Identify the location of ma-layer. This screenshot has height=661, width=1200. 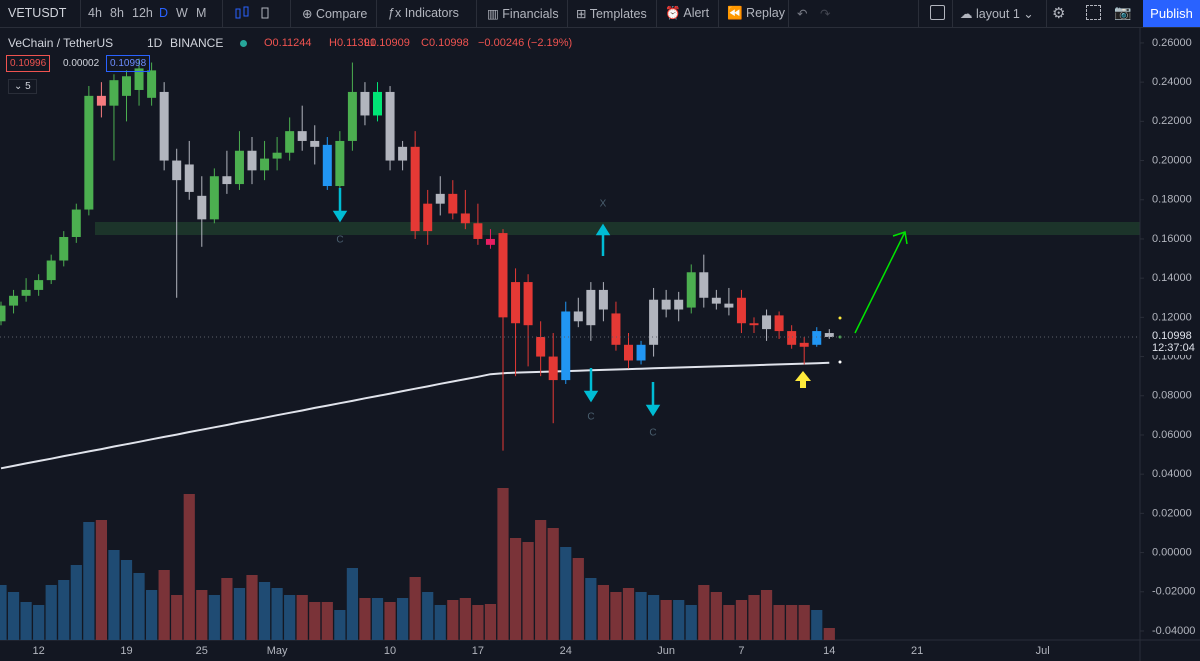
(415, 415).